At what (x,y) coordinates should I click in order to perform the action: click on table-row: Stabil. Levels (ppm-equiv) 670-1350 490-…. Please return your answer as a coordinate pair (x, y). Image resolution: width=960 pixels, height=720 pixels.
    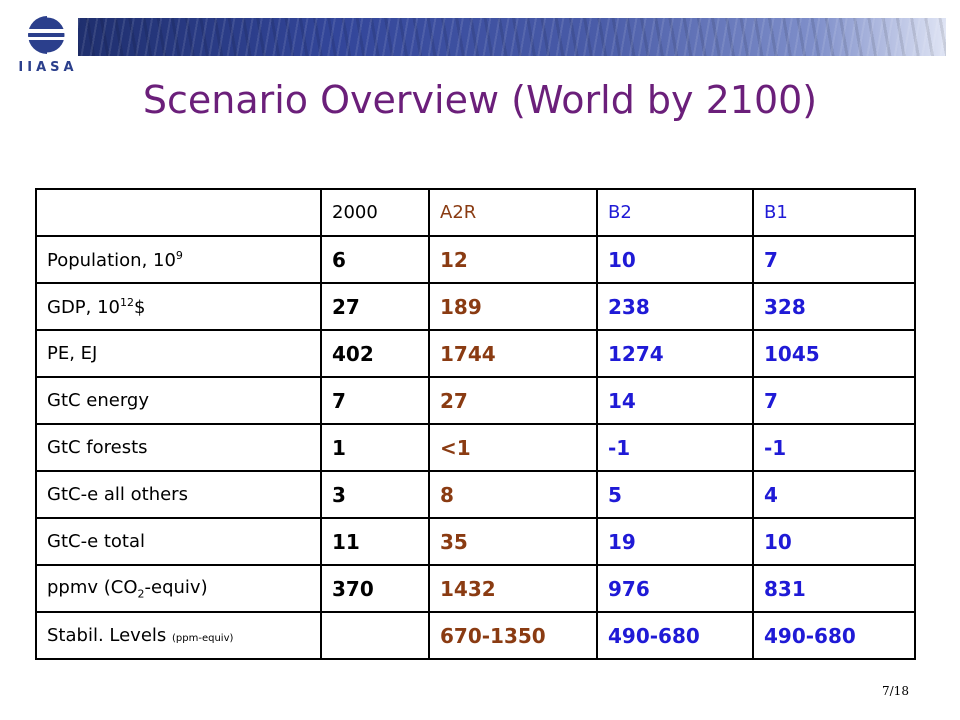
    Looking at the image, I should click on (475, 635).